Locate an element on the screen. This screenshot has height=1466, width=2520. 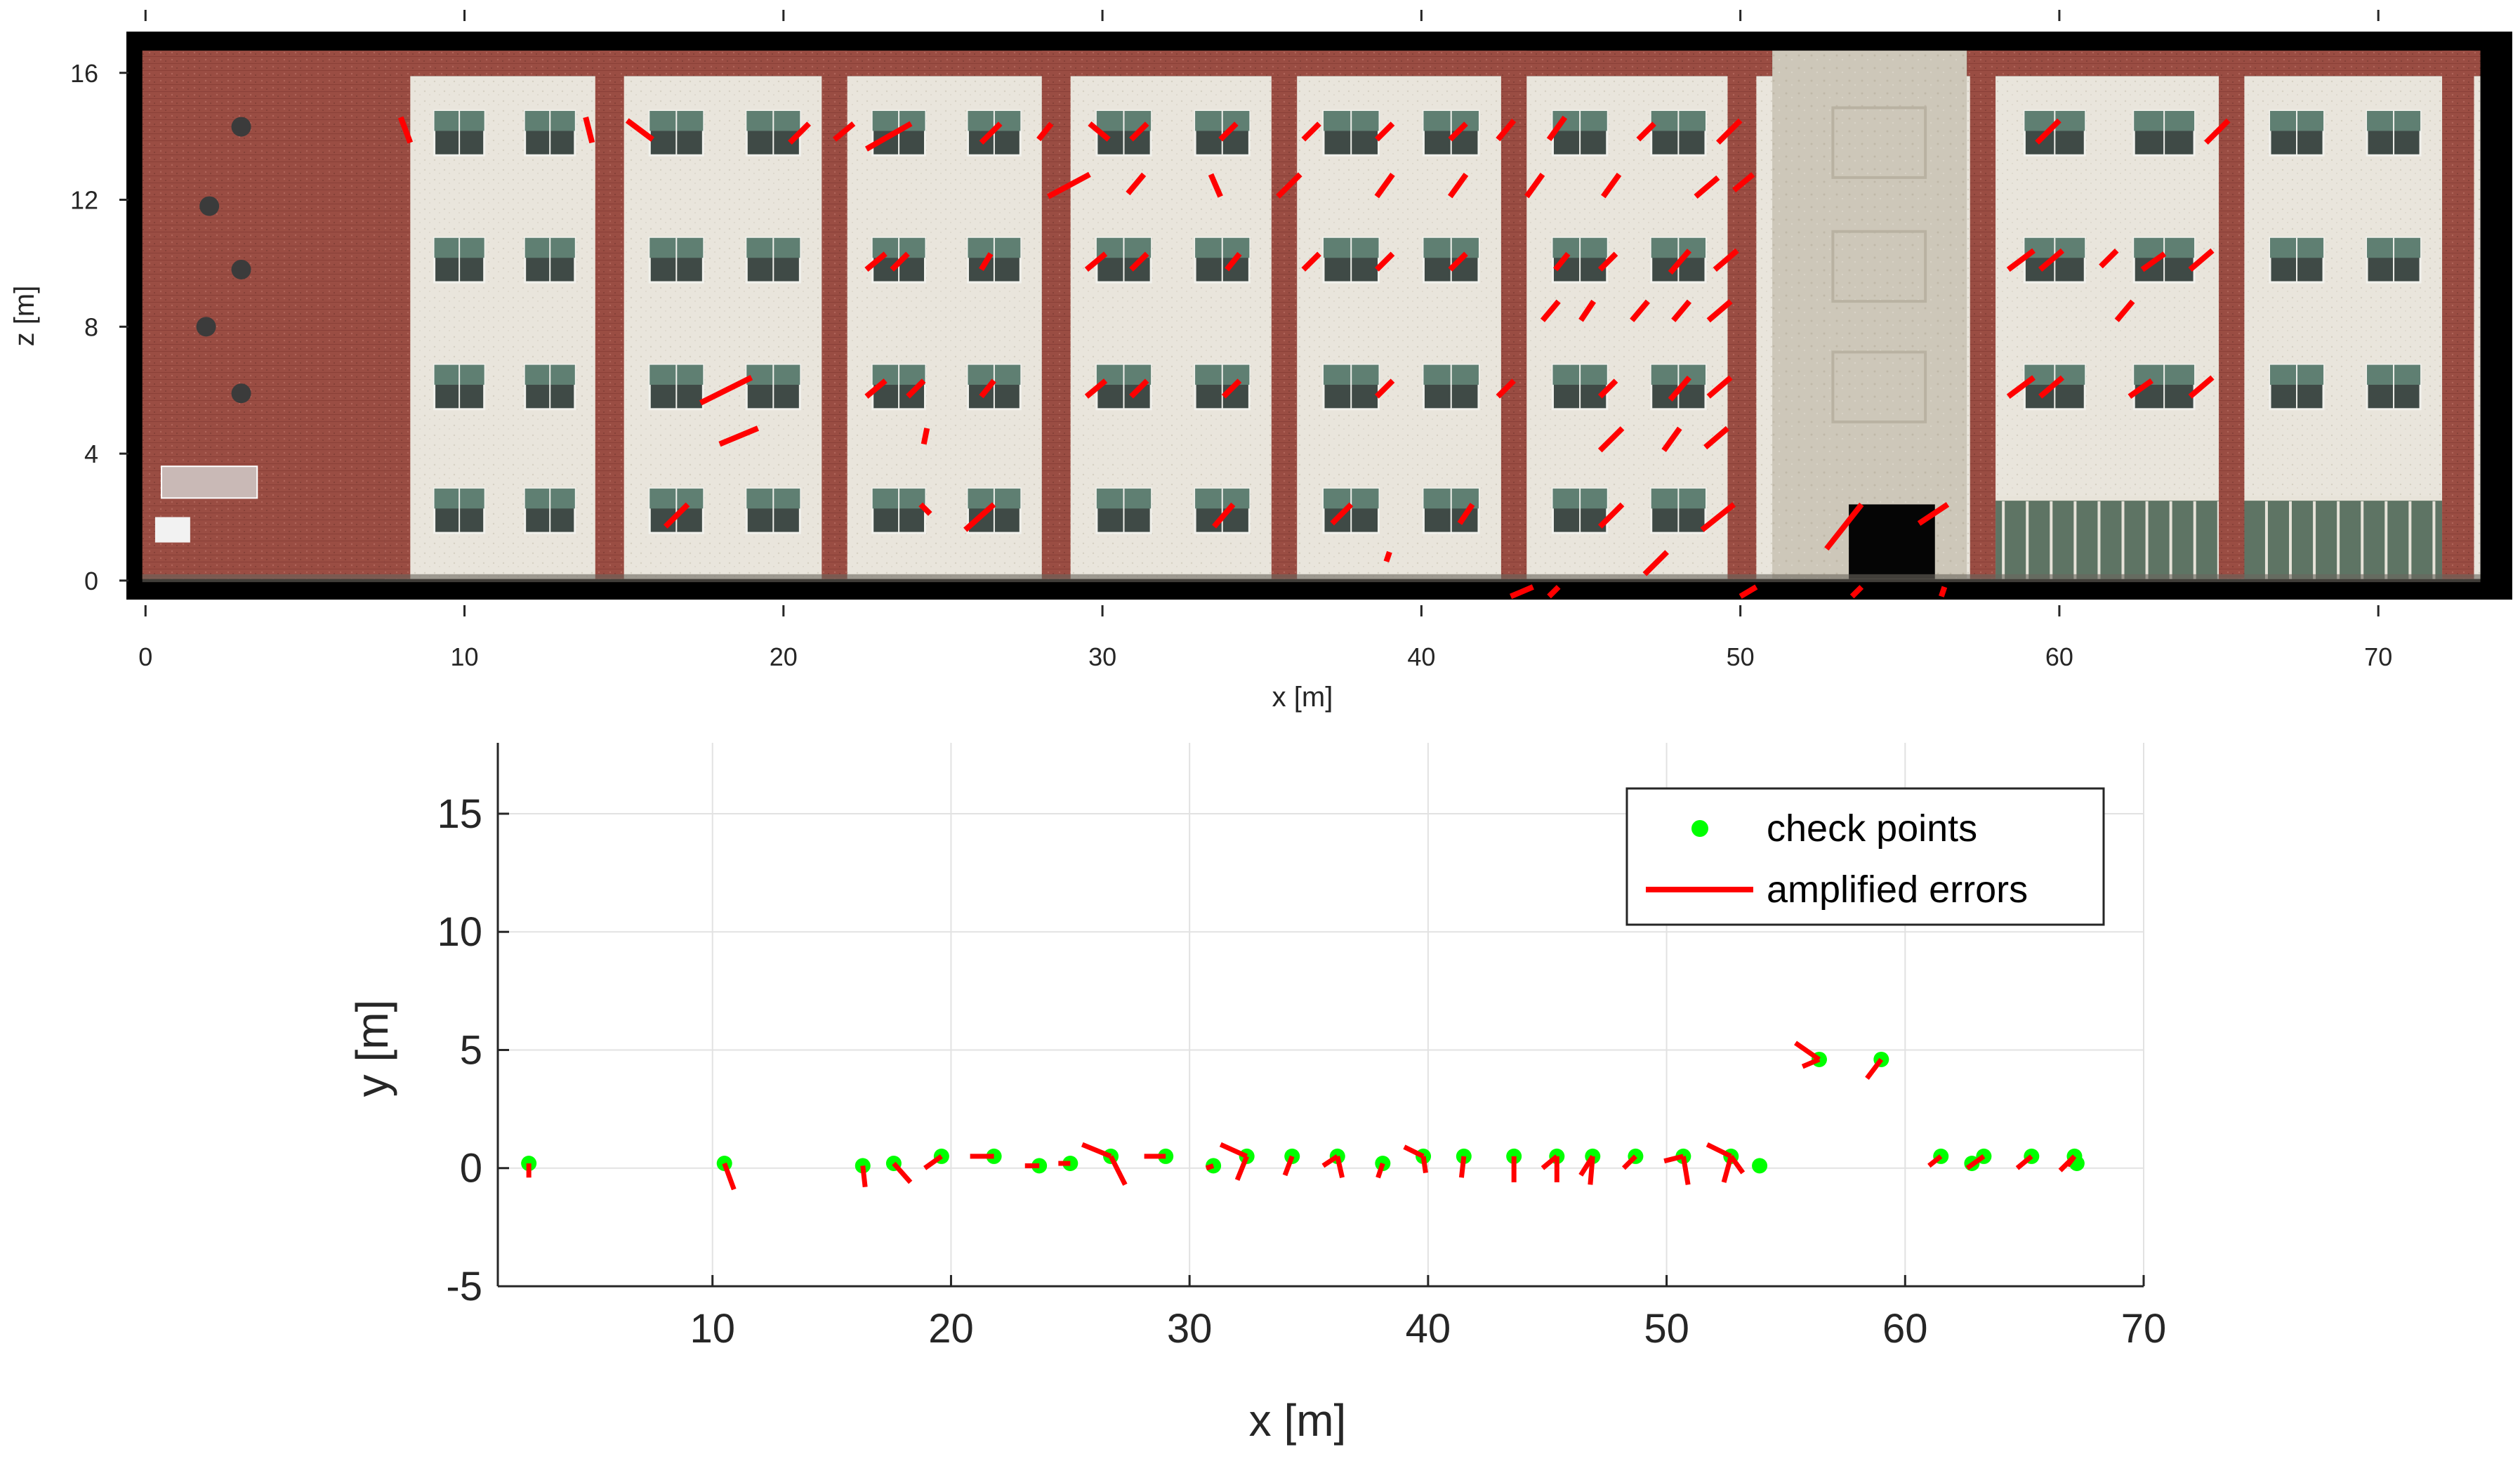
top-y-axis-label: z [m] is located at coordinates (24, 316).